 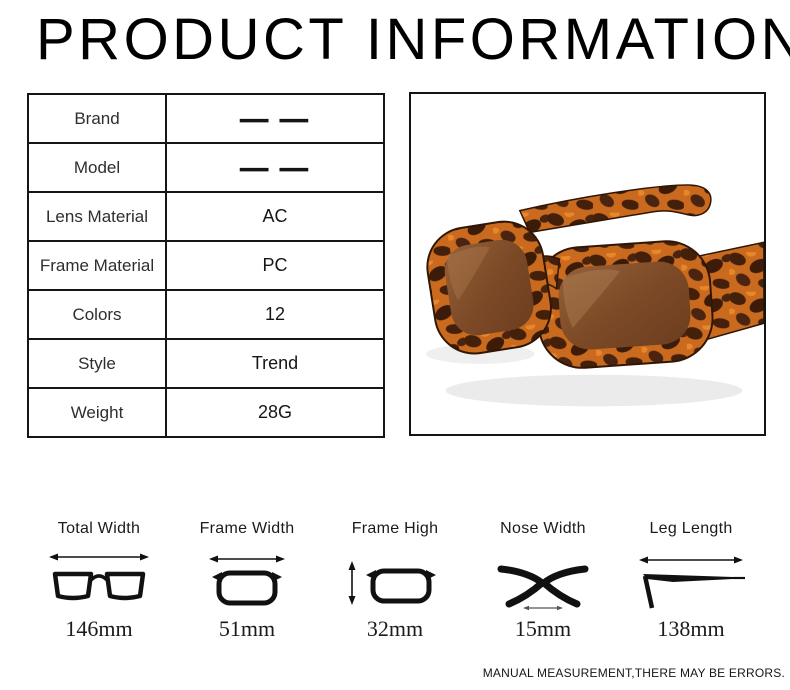 I want to click on measurement-value: 51mm, so click(x=247, y=628).